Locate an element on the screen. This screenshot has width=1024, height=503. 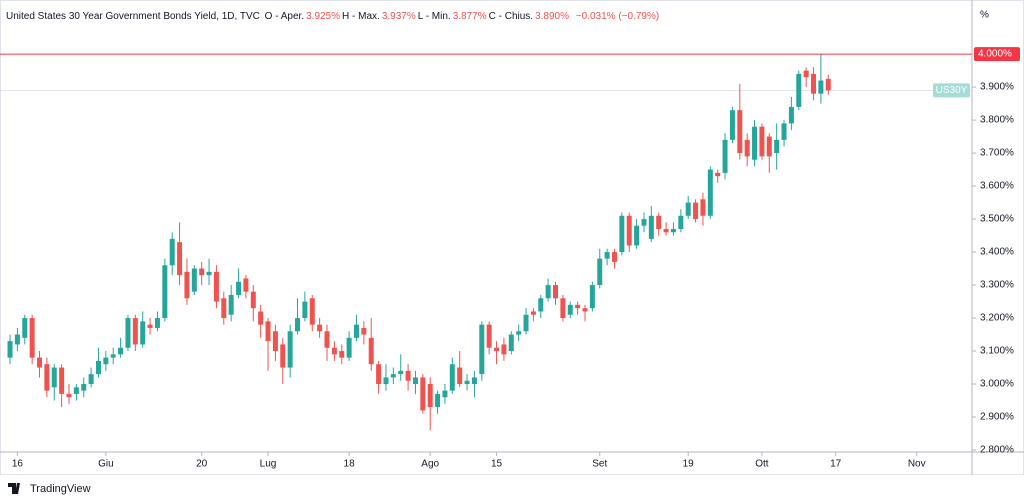
y-unit: % is located at coordinates (984, 15).